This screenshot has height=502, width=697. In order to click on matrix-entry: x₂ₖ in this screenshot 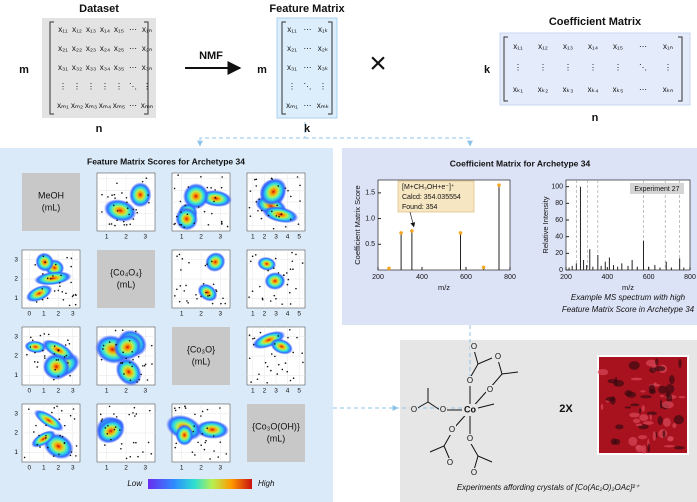, I will do `click(323, 48)`.